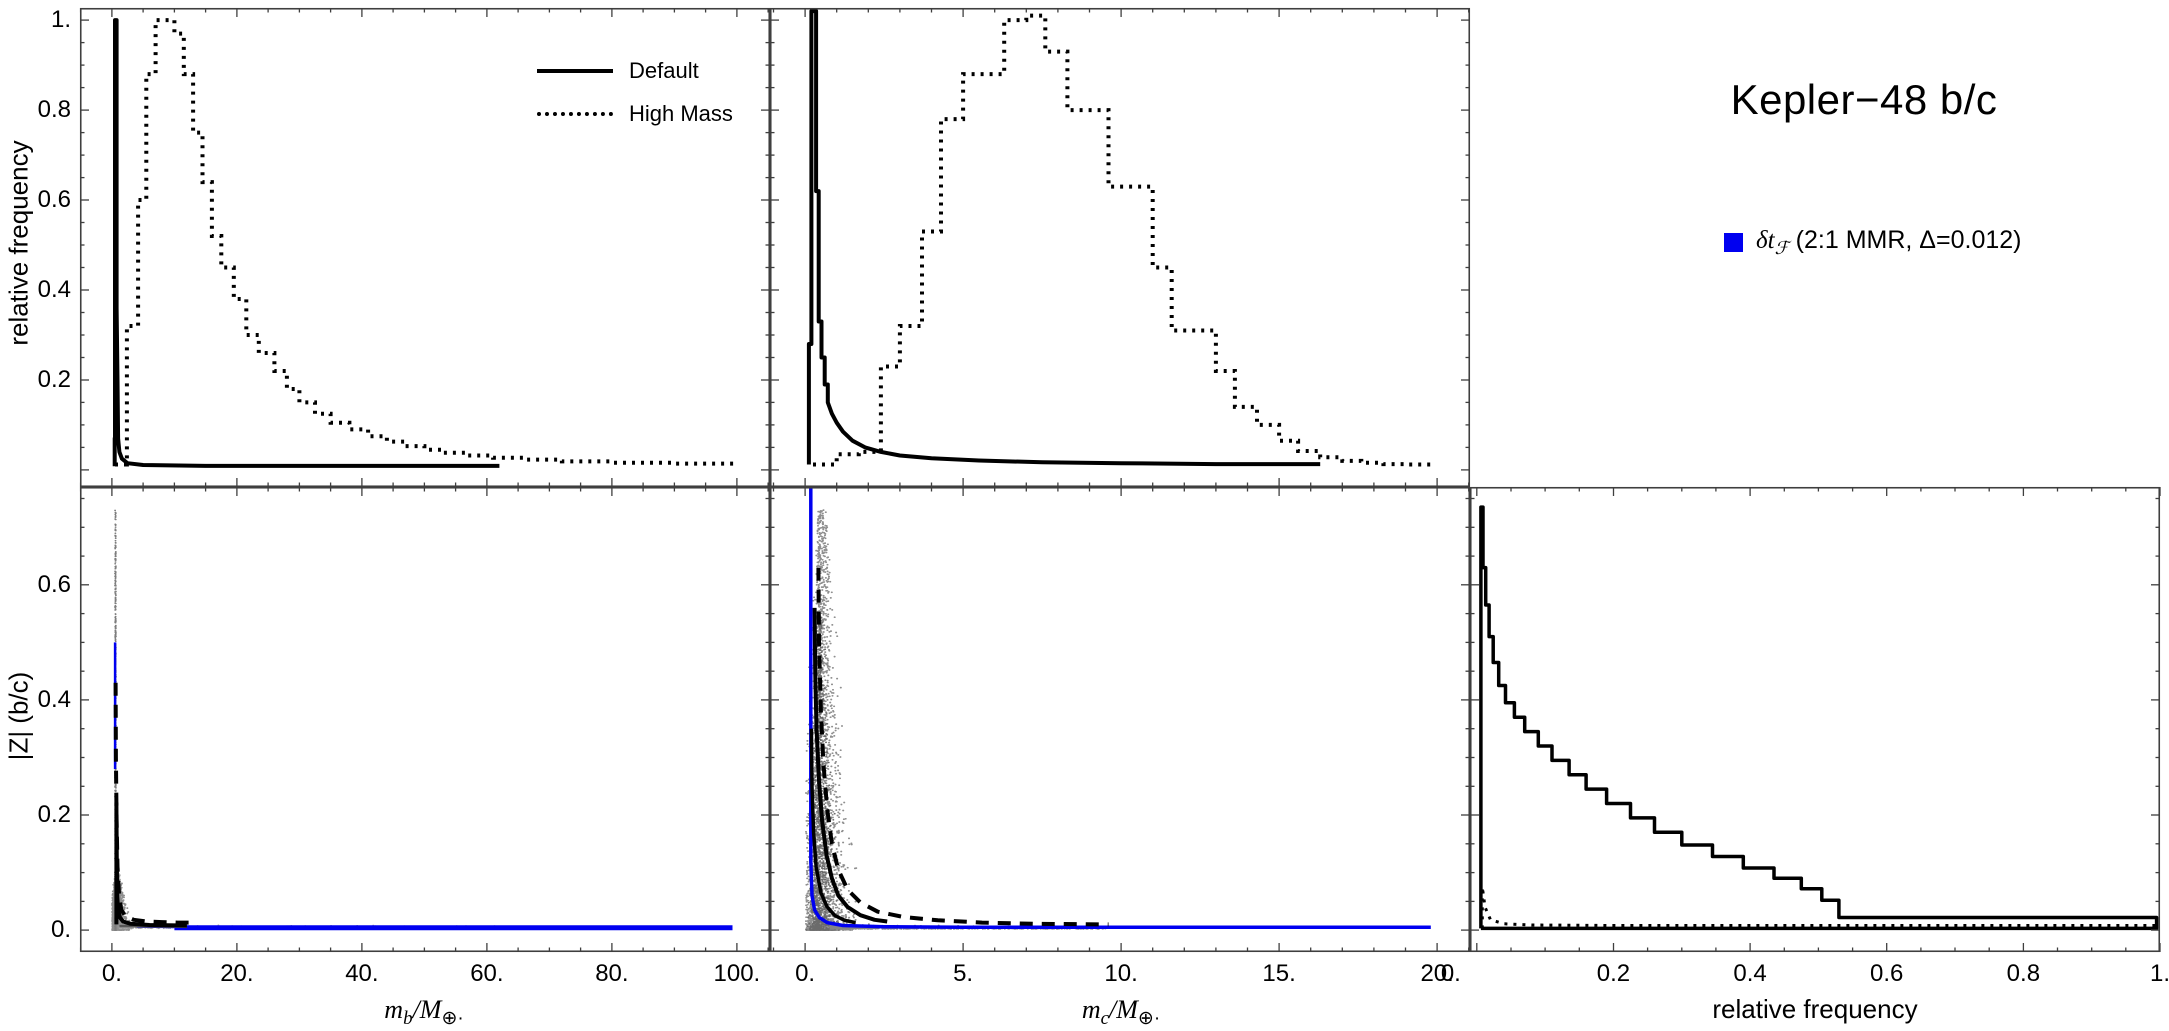 The width and height of the screenshot is (2169, 1031). I want to click on series-default-z-distribution, so click(1819, 718).